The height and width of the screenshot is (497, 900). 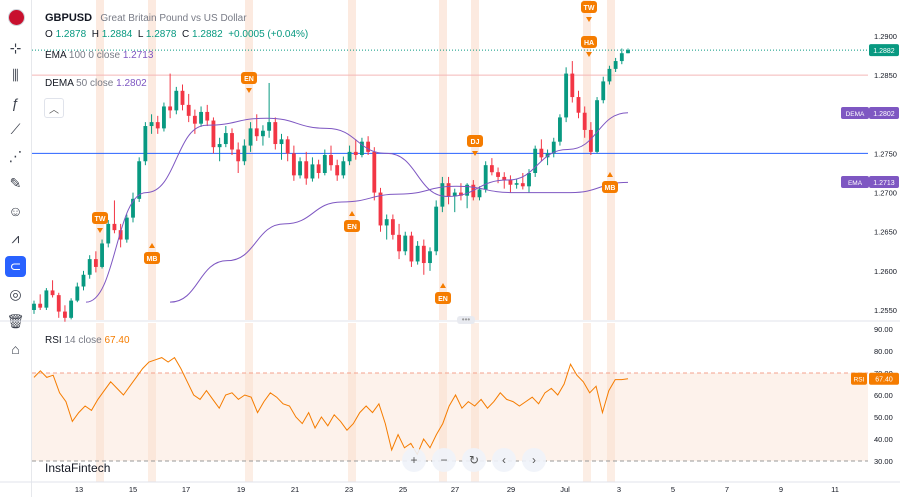 I want to click on close-value: 1.2882, so click(x=207, y=34).